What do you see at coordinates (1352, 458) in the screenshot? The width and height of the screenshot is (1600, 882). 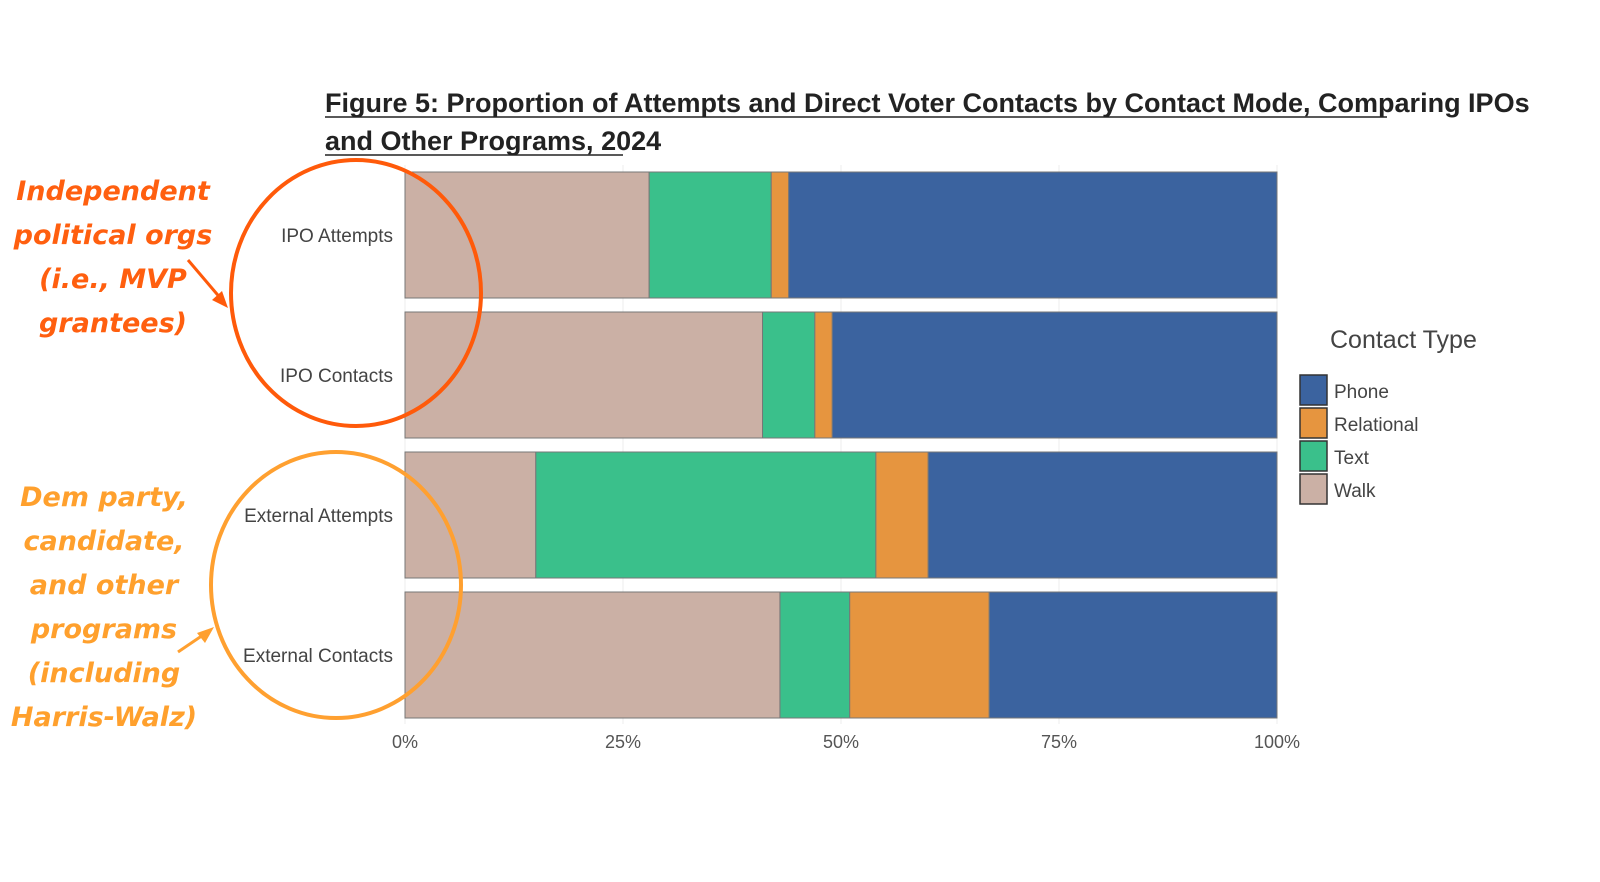 I see `legend-label: Text` at bounding box center [1352, 458].